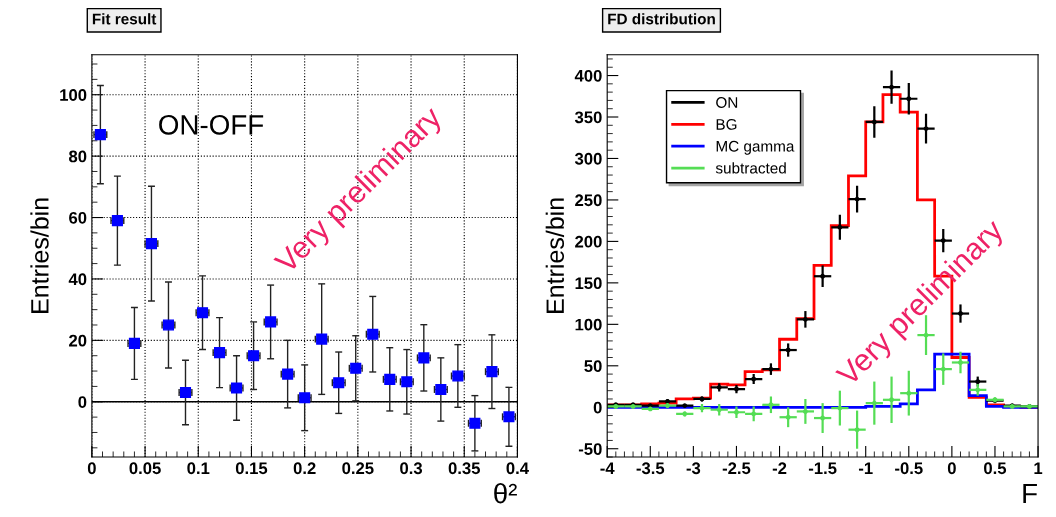 The width and height of the screenshot is (1056, 517). What do you see at coordinates (650, 468) in the screenshot?
I see `x-tick-label: -3.5` at bounding box center [650, 468].